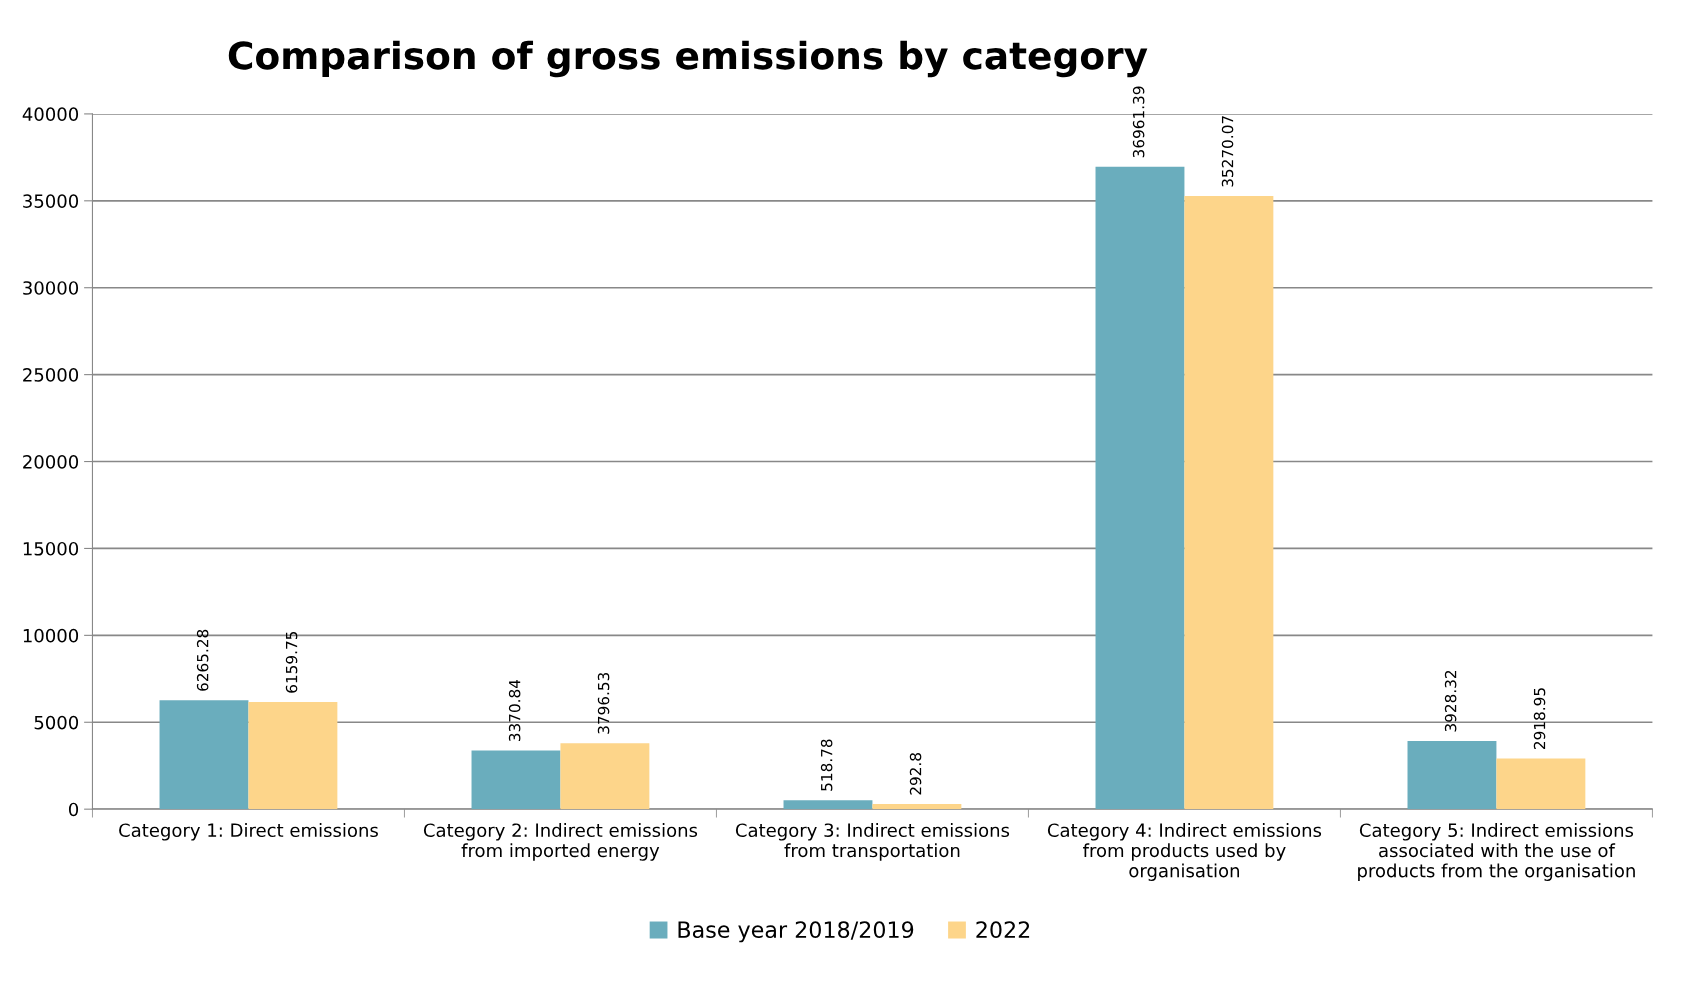  Describe the element at coordinates (688, 59) in the screenshot. I see `chart-title: Comparison of gross emissions by category` at that location.